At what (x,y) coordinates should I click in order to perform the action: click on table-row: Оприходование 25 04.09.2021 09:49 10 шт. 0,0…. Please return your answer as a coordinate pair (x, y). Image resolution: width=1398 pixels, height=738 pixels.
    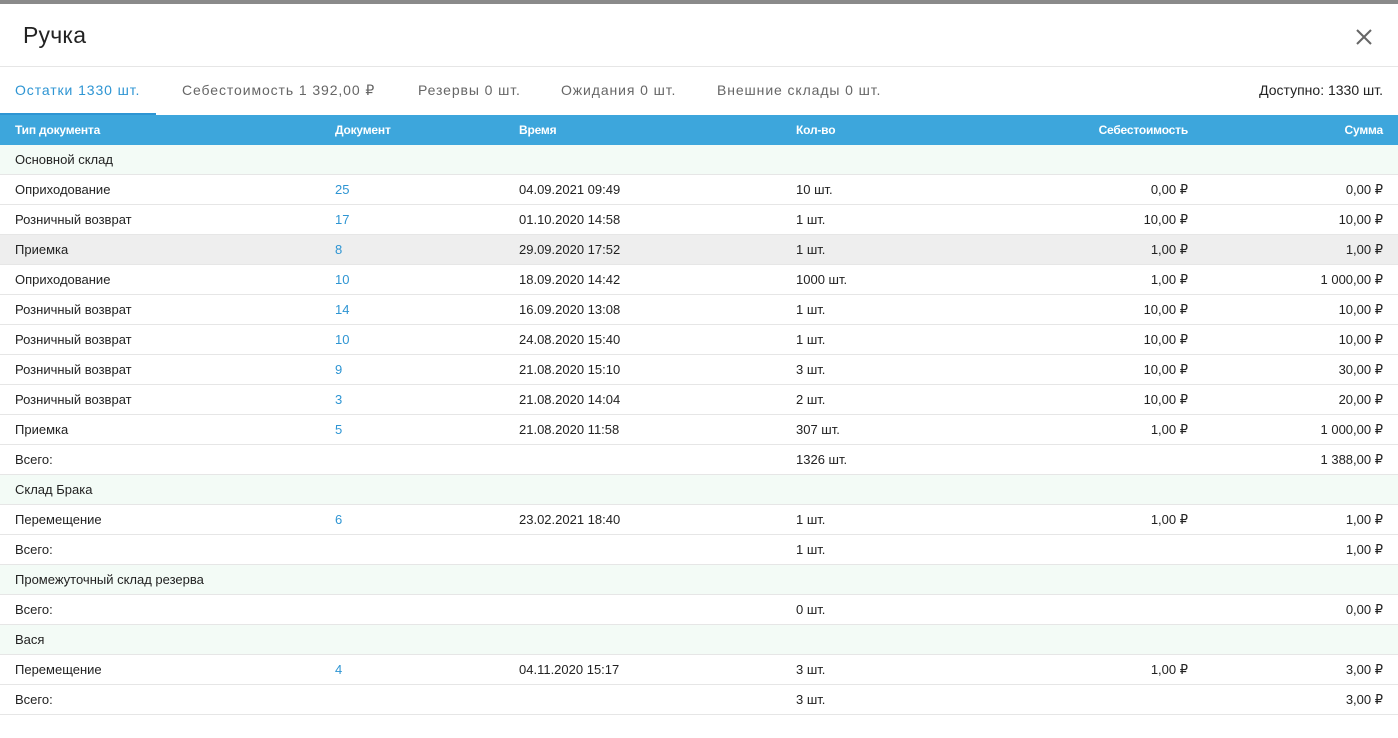
    Looking at the image, I should click on (699, 189).